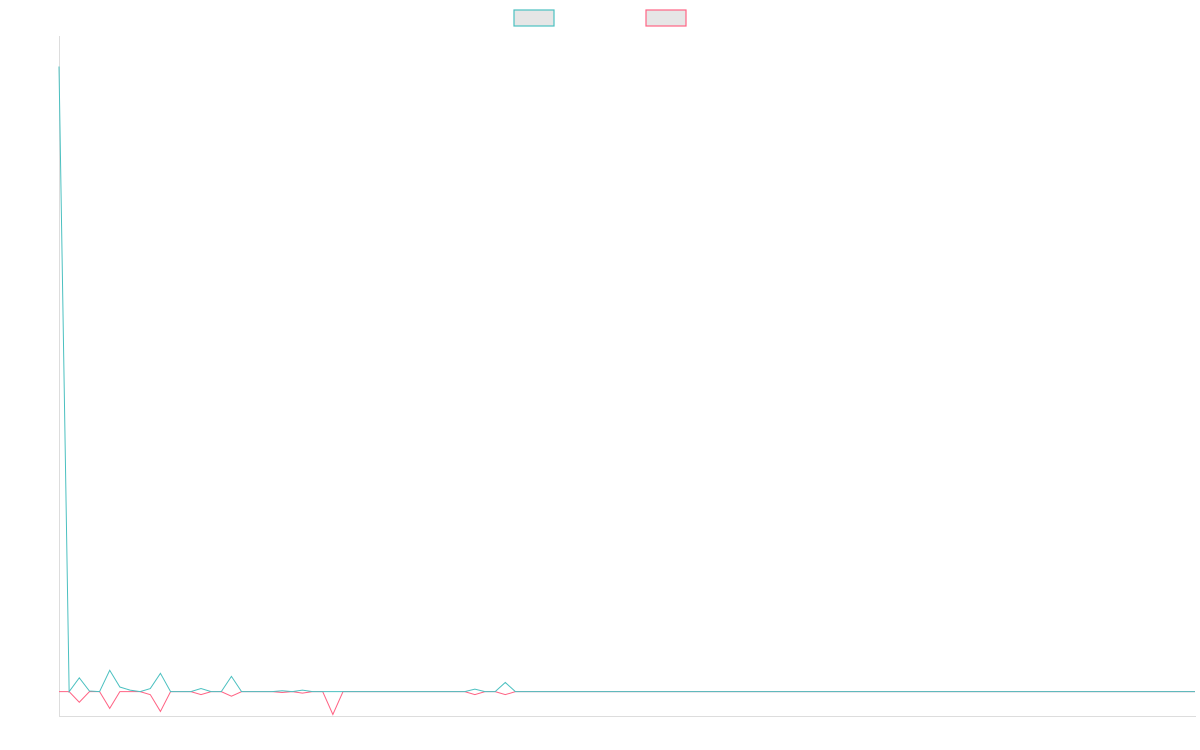 The width and height of the screenshot is (1200, 750). I want to click on legend, so click(600, 18).